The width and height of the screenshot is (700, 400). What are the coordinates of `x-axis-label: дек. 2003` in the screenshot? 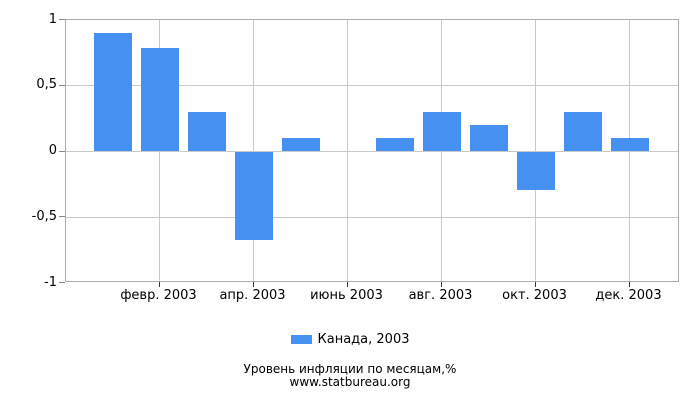 It's located at (628, 295).